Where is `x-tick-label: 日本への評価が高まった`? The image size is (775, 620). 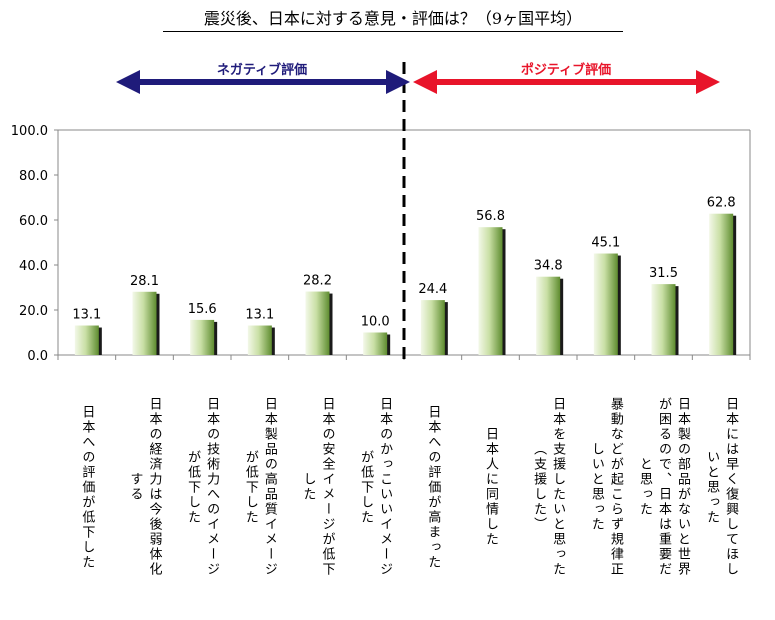
x-tick-label: 日本への評価が高まった is located at coordinates (433, 487).